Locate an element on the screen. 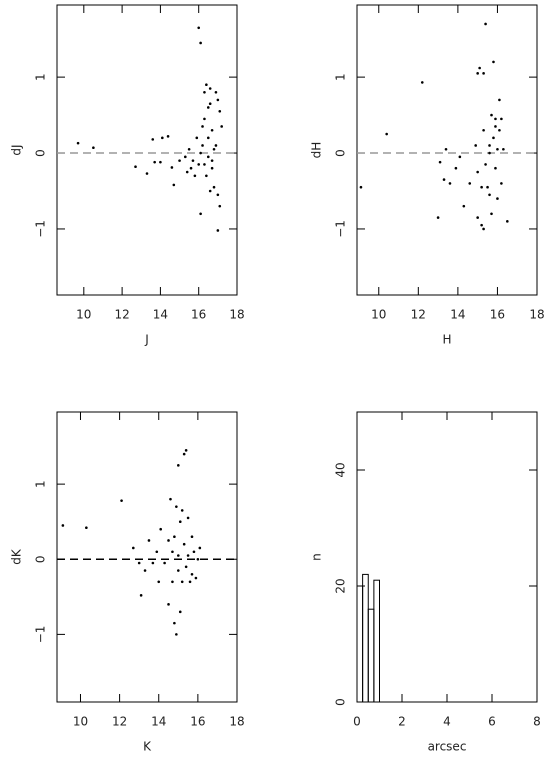  x-axis-label: H is located at coordinates (446, 340).